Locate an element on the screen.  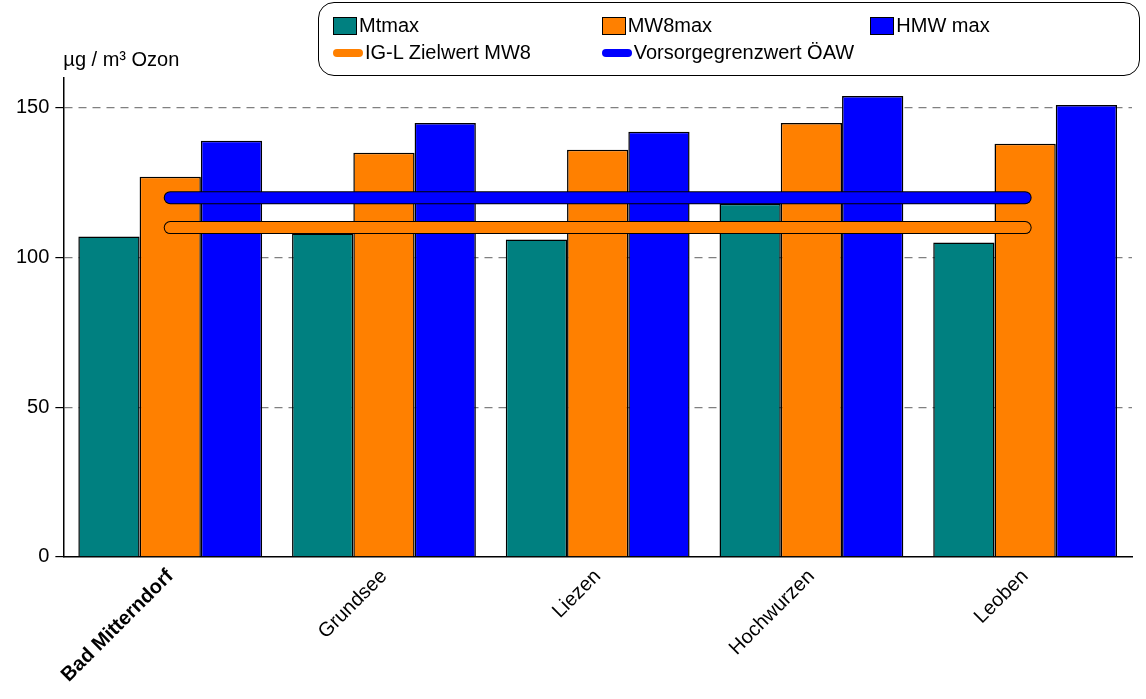
y-tick-label: 100 is located at coordinates (32, 256).